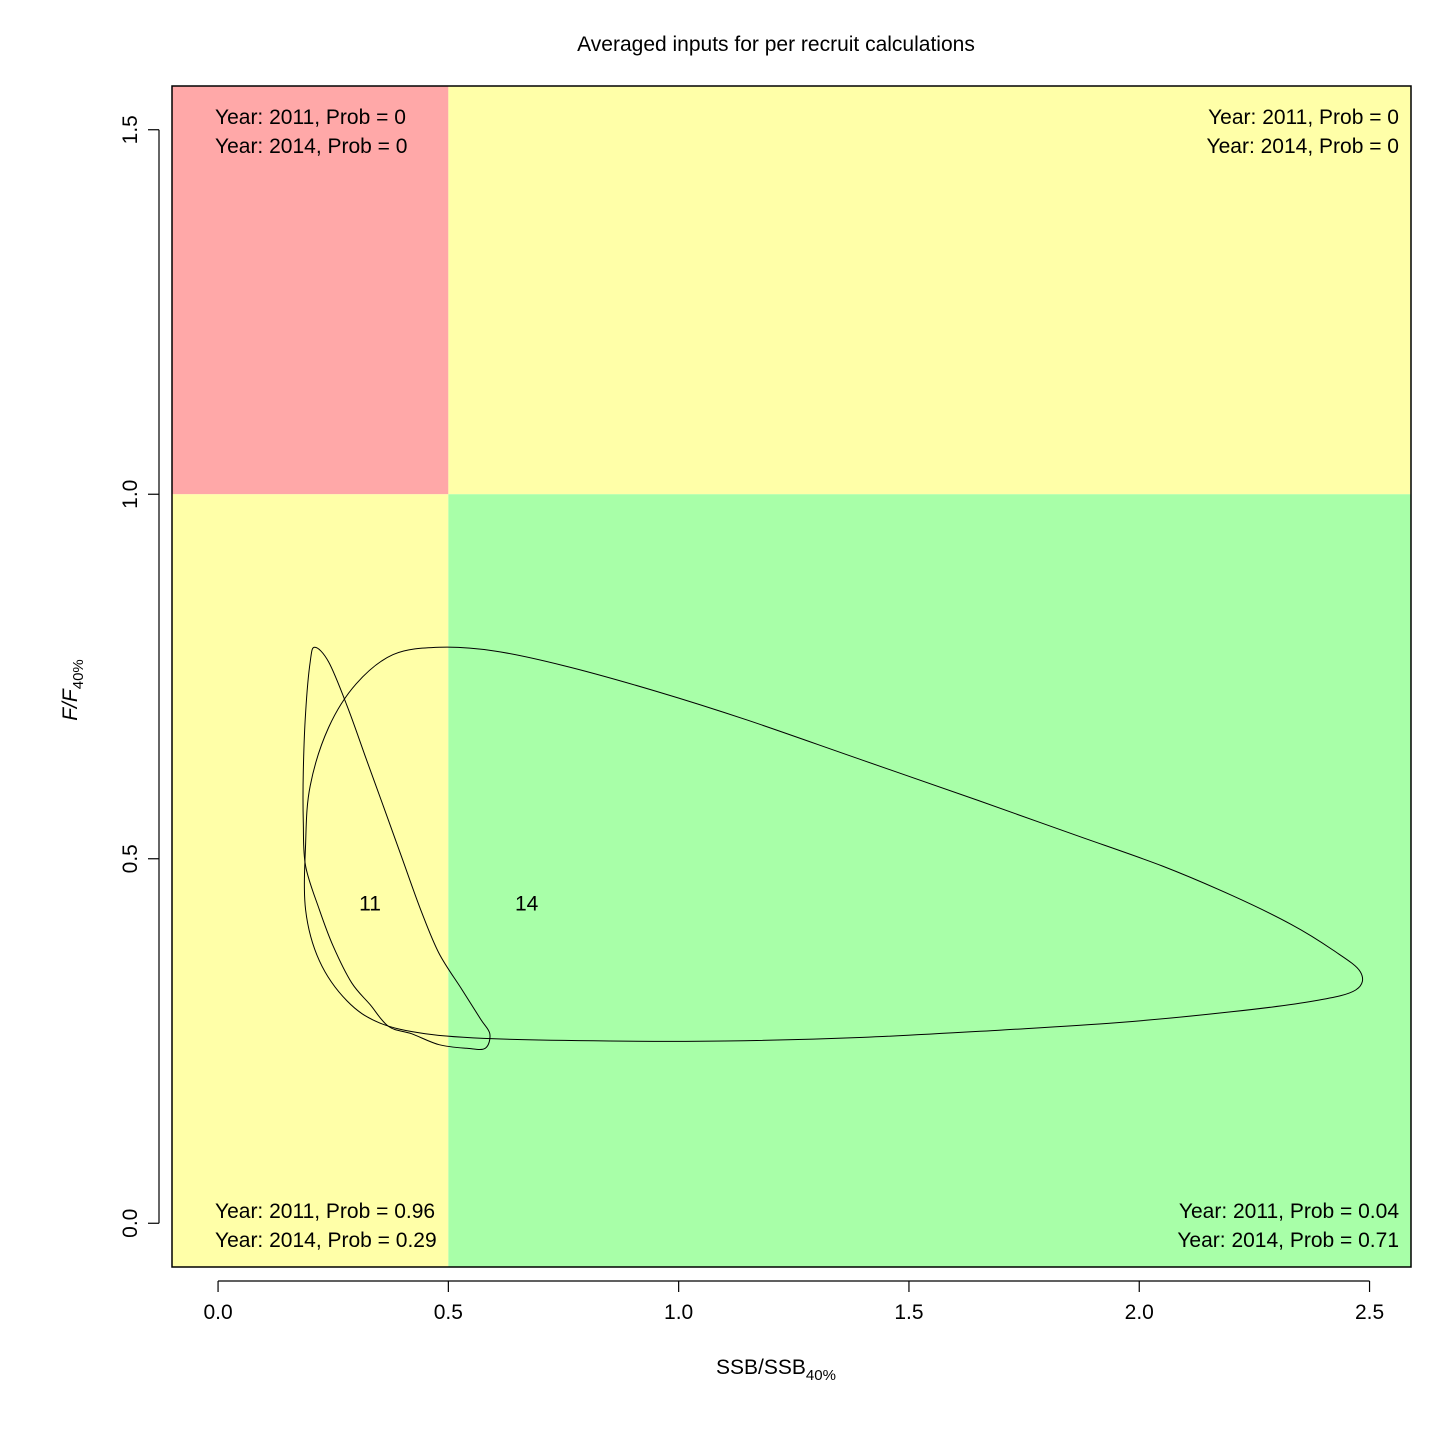  What do you see at coordinates (325, 1211) in the screenshot?
I see `quadrant-label-bottom-left-1: Year: 2011, Prob = 0.96` at bounding box center [325, 1211].